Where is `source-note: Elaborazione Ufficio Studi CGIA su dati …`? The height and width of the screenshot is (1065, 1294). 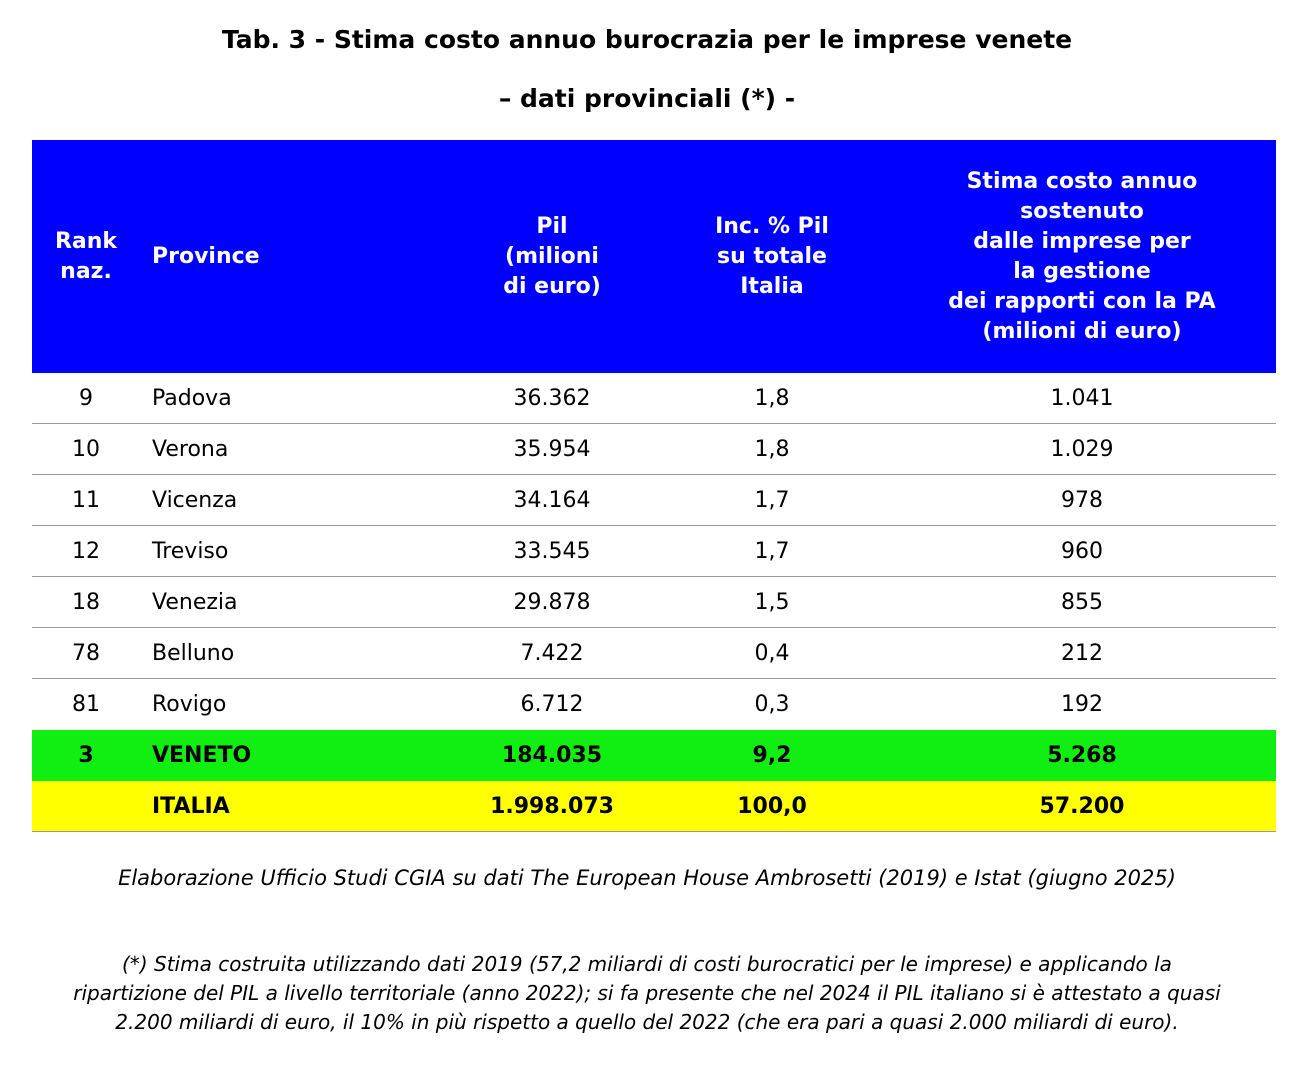
source-note: Elaborazione Ufficio Studi CGIA su dati … is located at coordinates (647, 878).